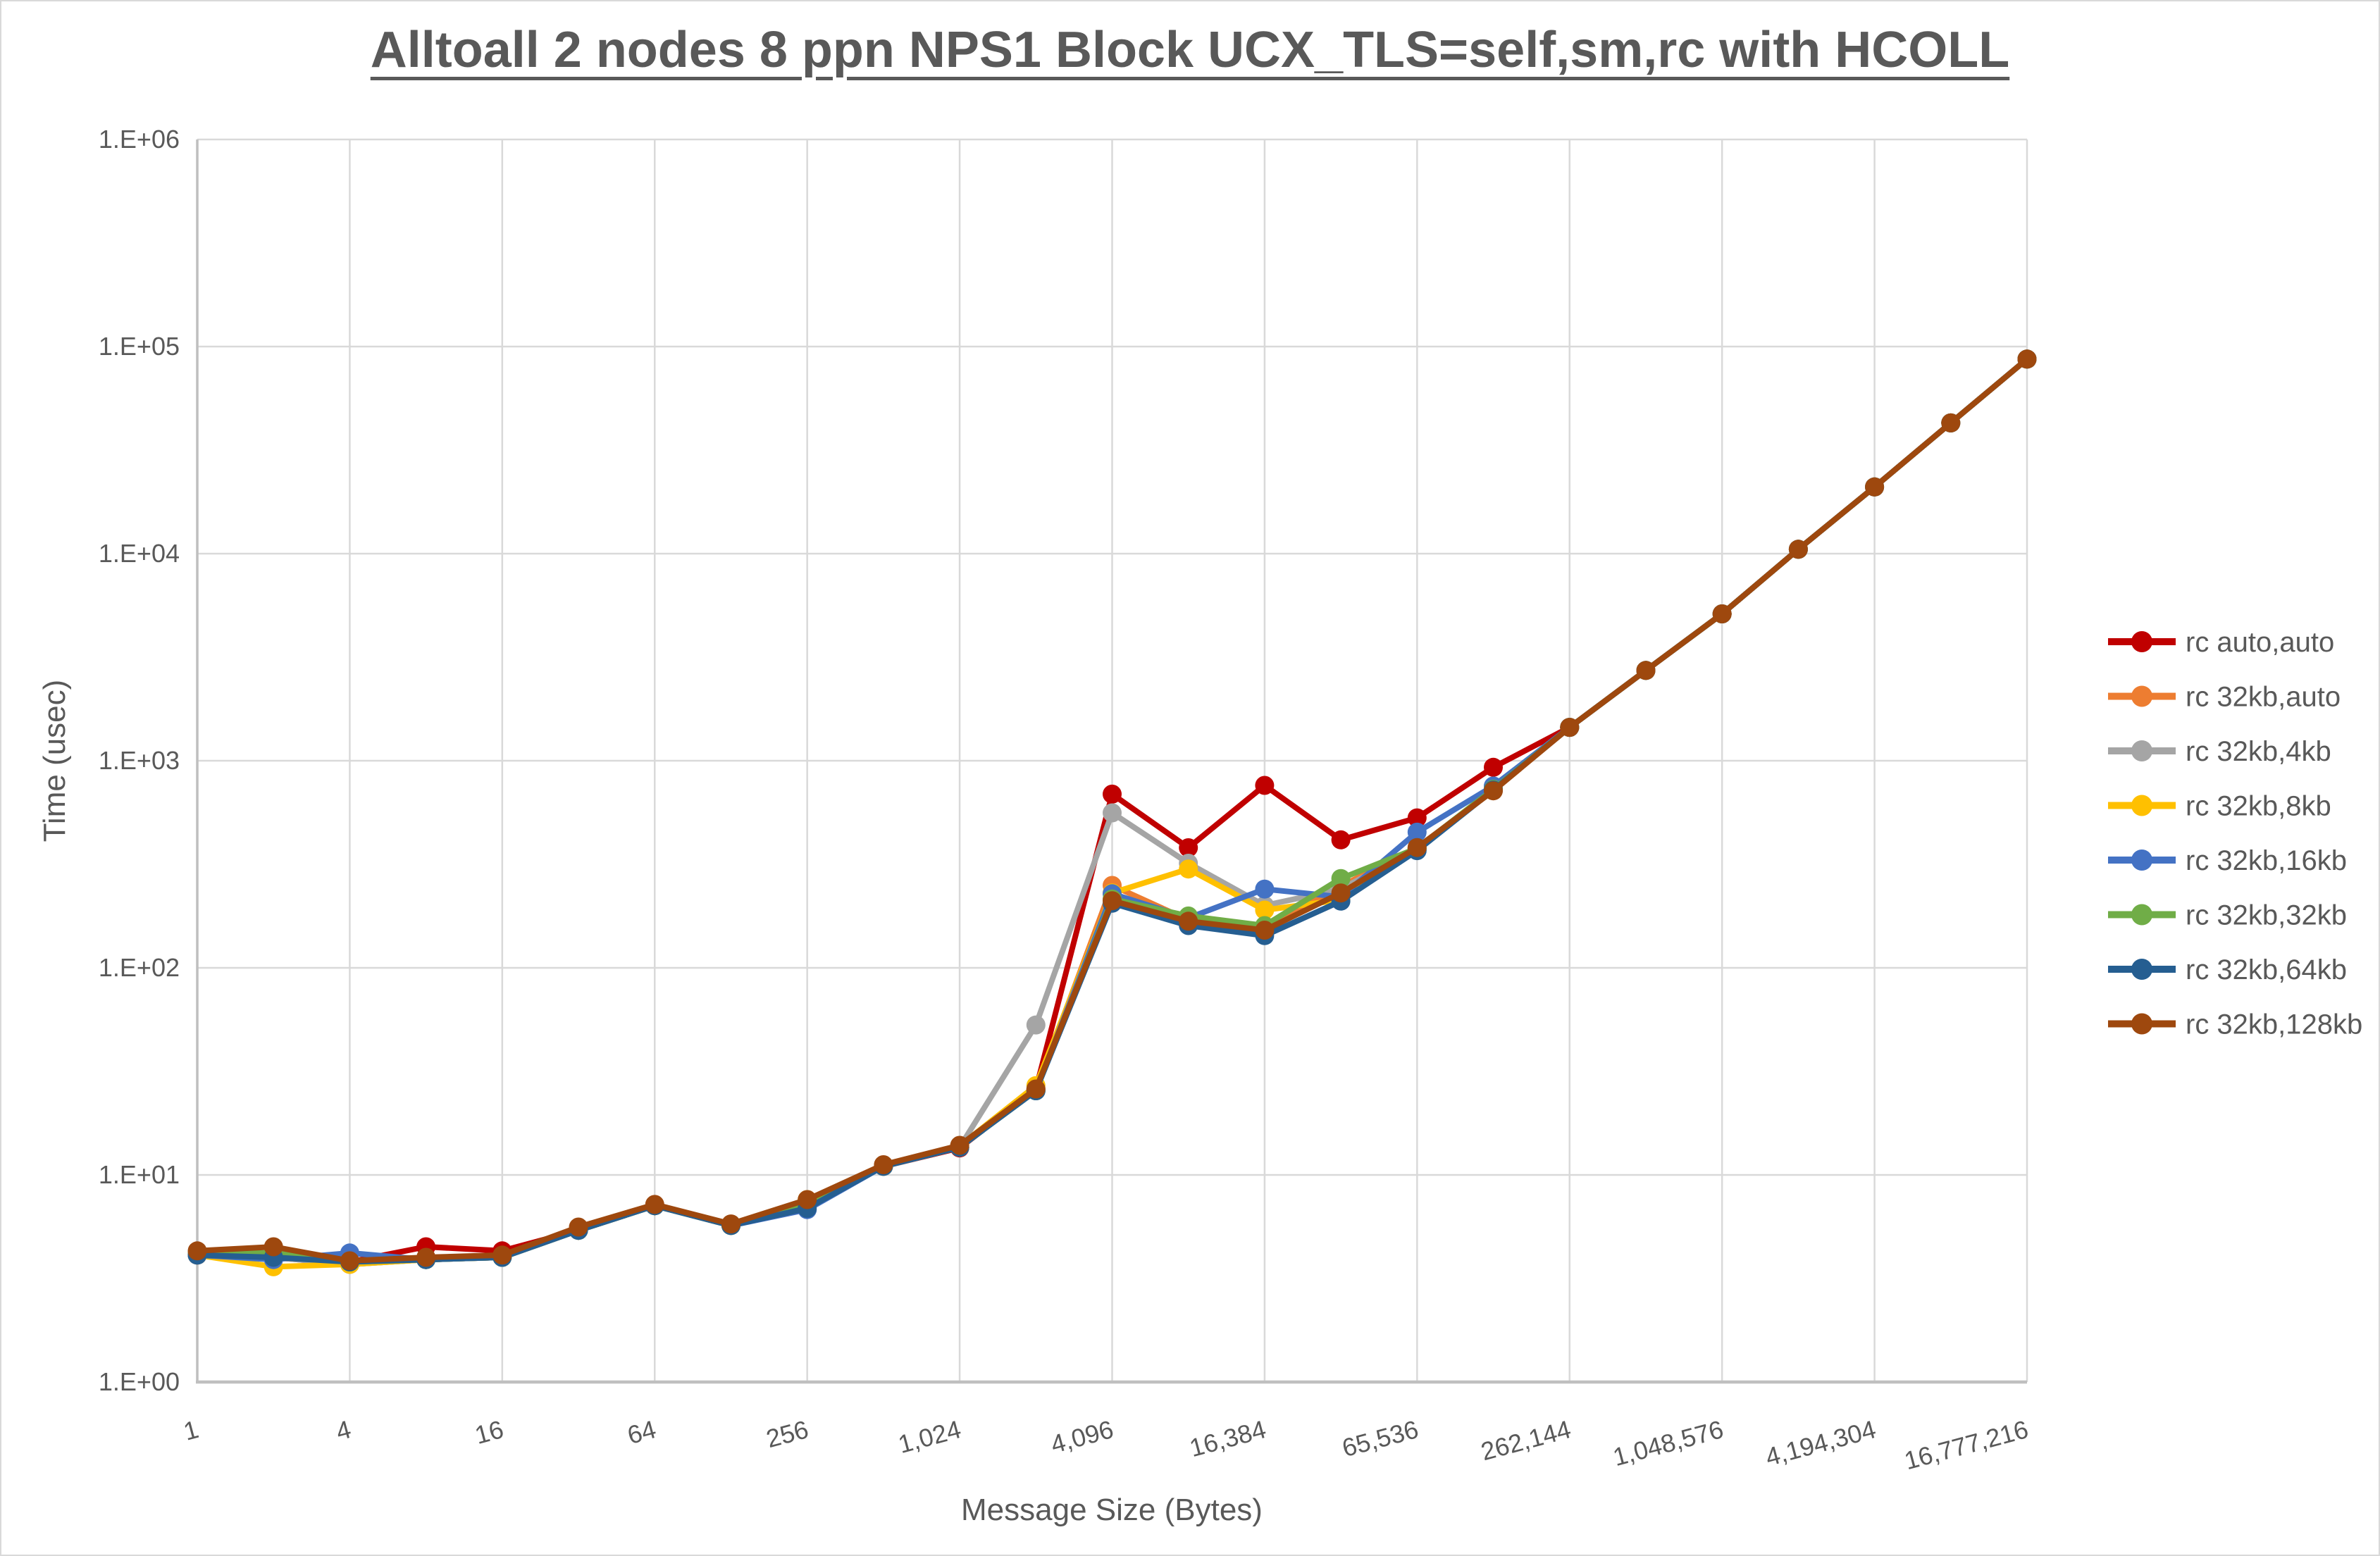 The width and height of the screenshot is (2380, 1556). What do you see at coordinates (1380, 1438) in the screenshot?
I see `x-tick-label: 65,536` at bounding box center [1380, 1438].